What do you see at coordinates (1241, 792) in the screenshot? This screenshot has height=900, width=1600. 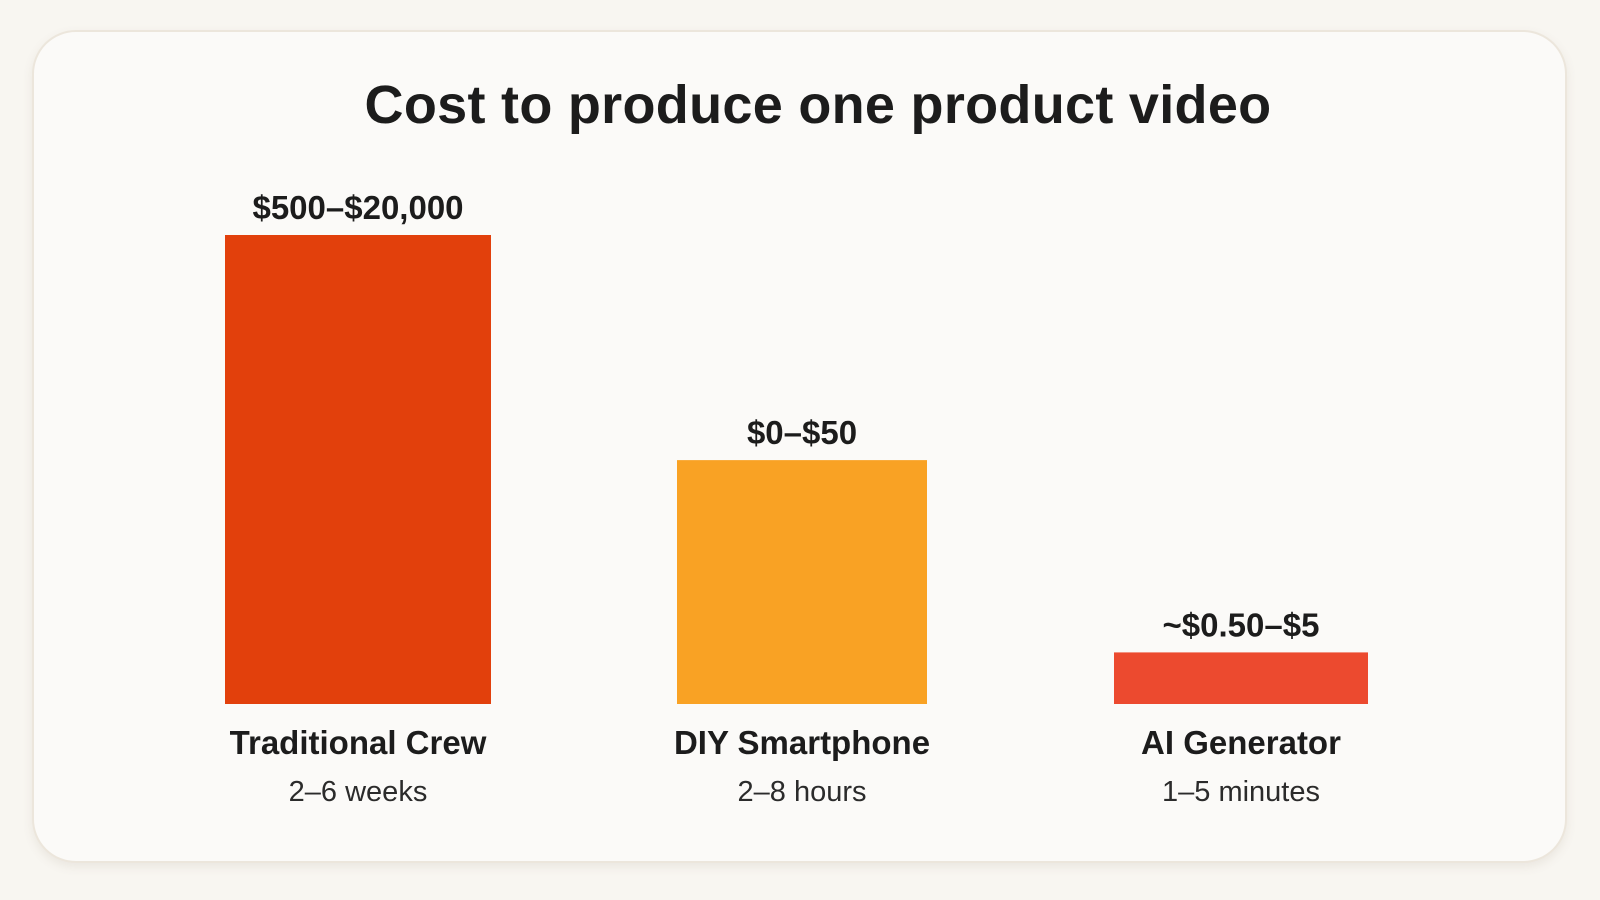 I see `time-sublabel: 1–5 minutes` at bounding box center [1241, 792].